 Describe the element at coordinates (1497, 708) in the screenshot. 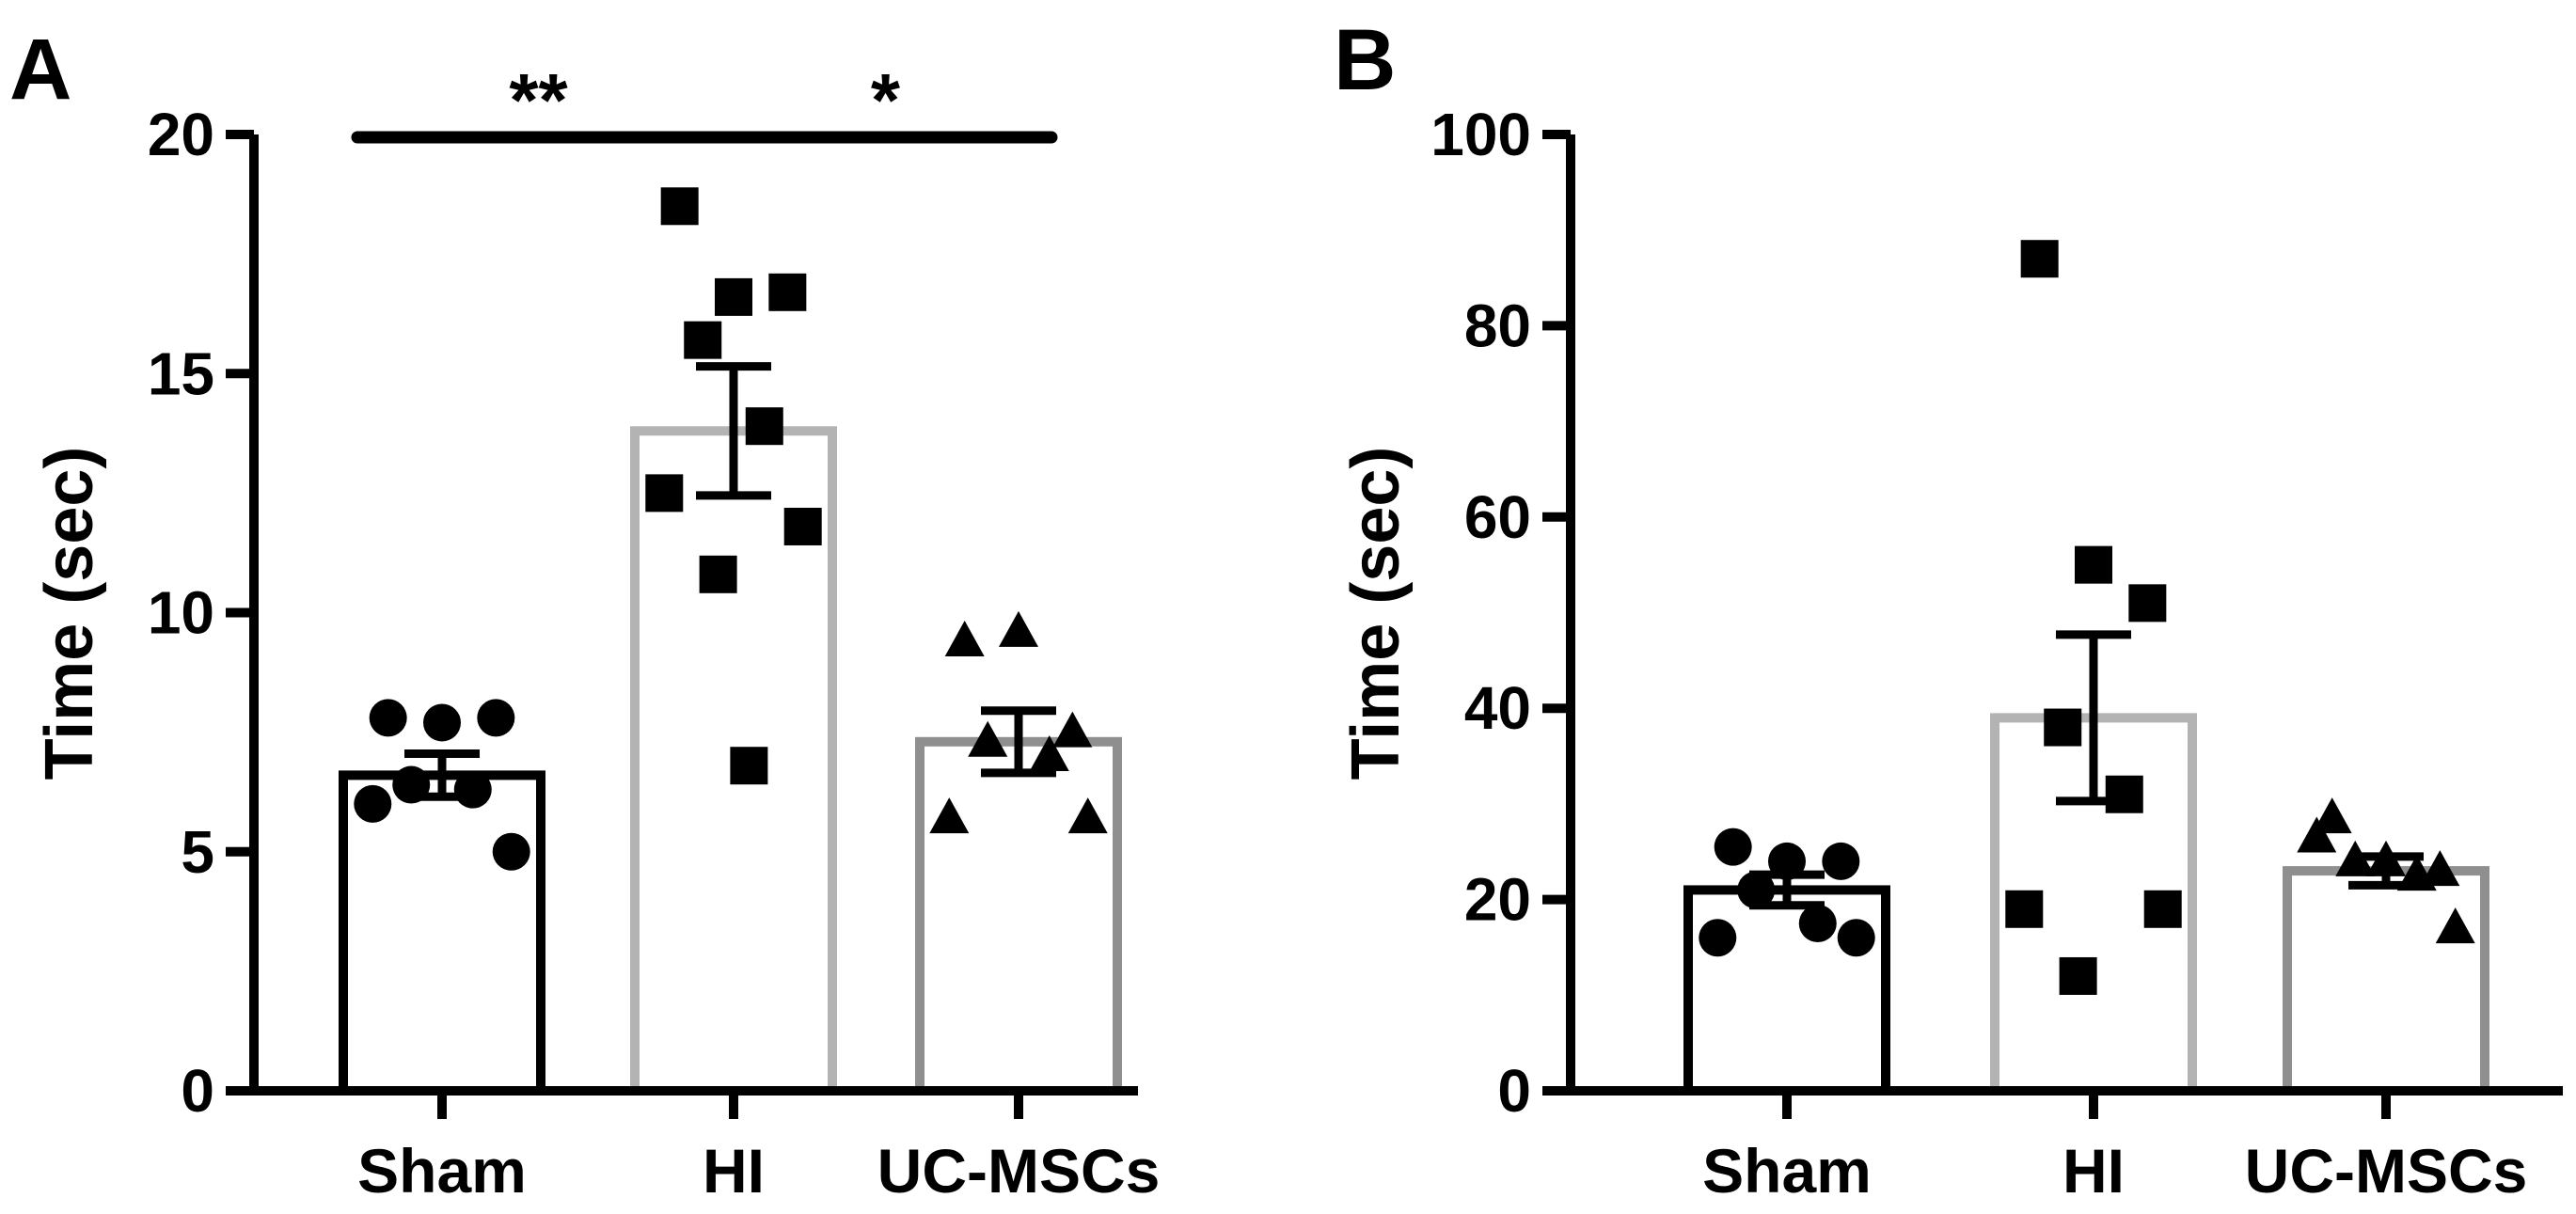

I see `y-tick-label: 40` at that location.